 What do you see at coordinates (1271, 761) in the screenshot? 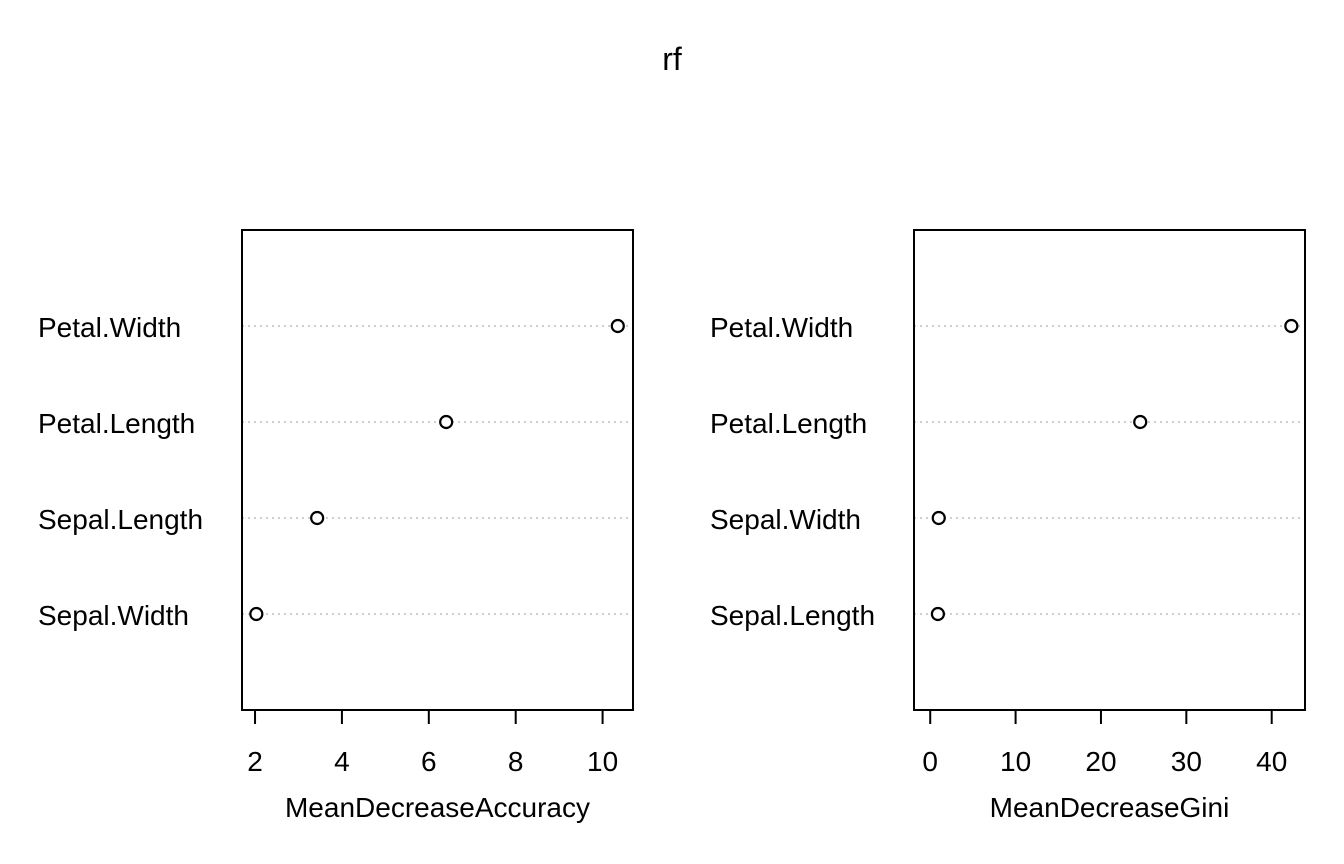
I see `x-tick-label: 40` at bounding box center [1271, 761].